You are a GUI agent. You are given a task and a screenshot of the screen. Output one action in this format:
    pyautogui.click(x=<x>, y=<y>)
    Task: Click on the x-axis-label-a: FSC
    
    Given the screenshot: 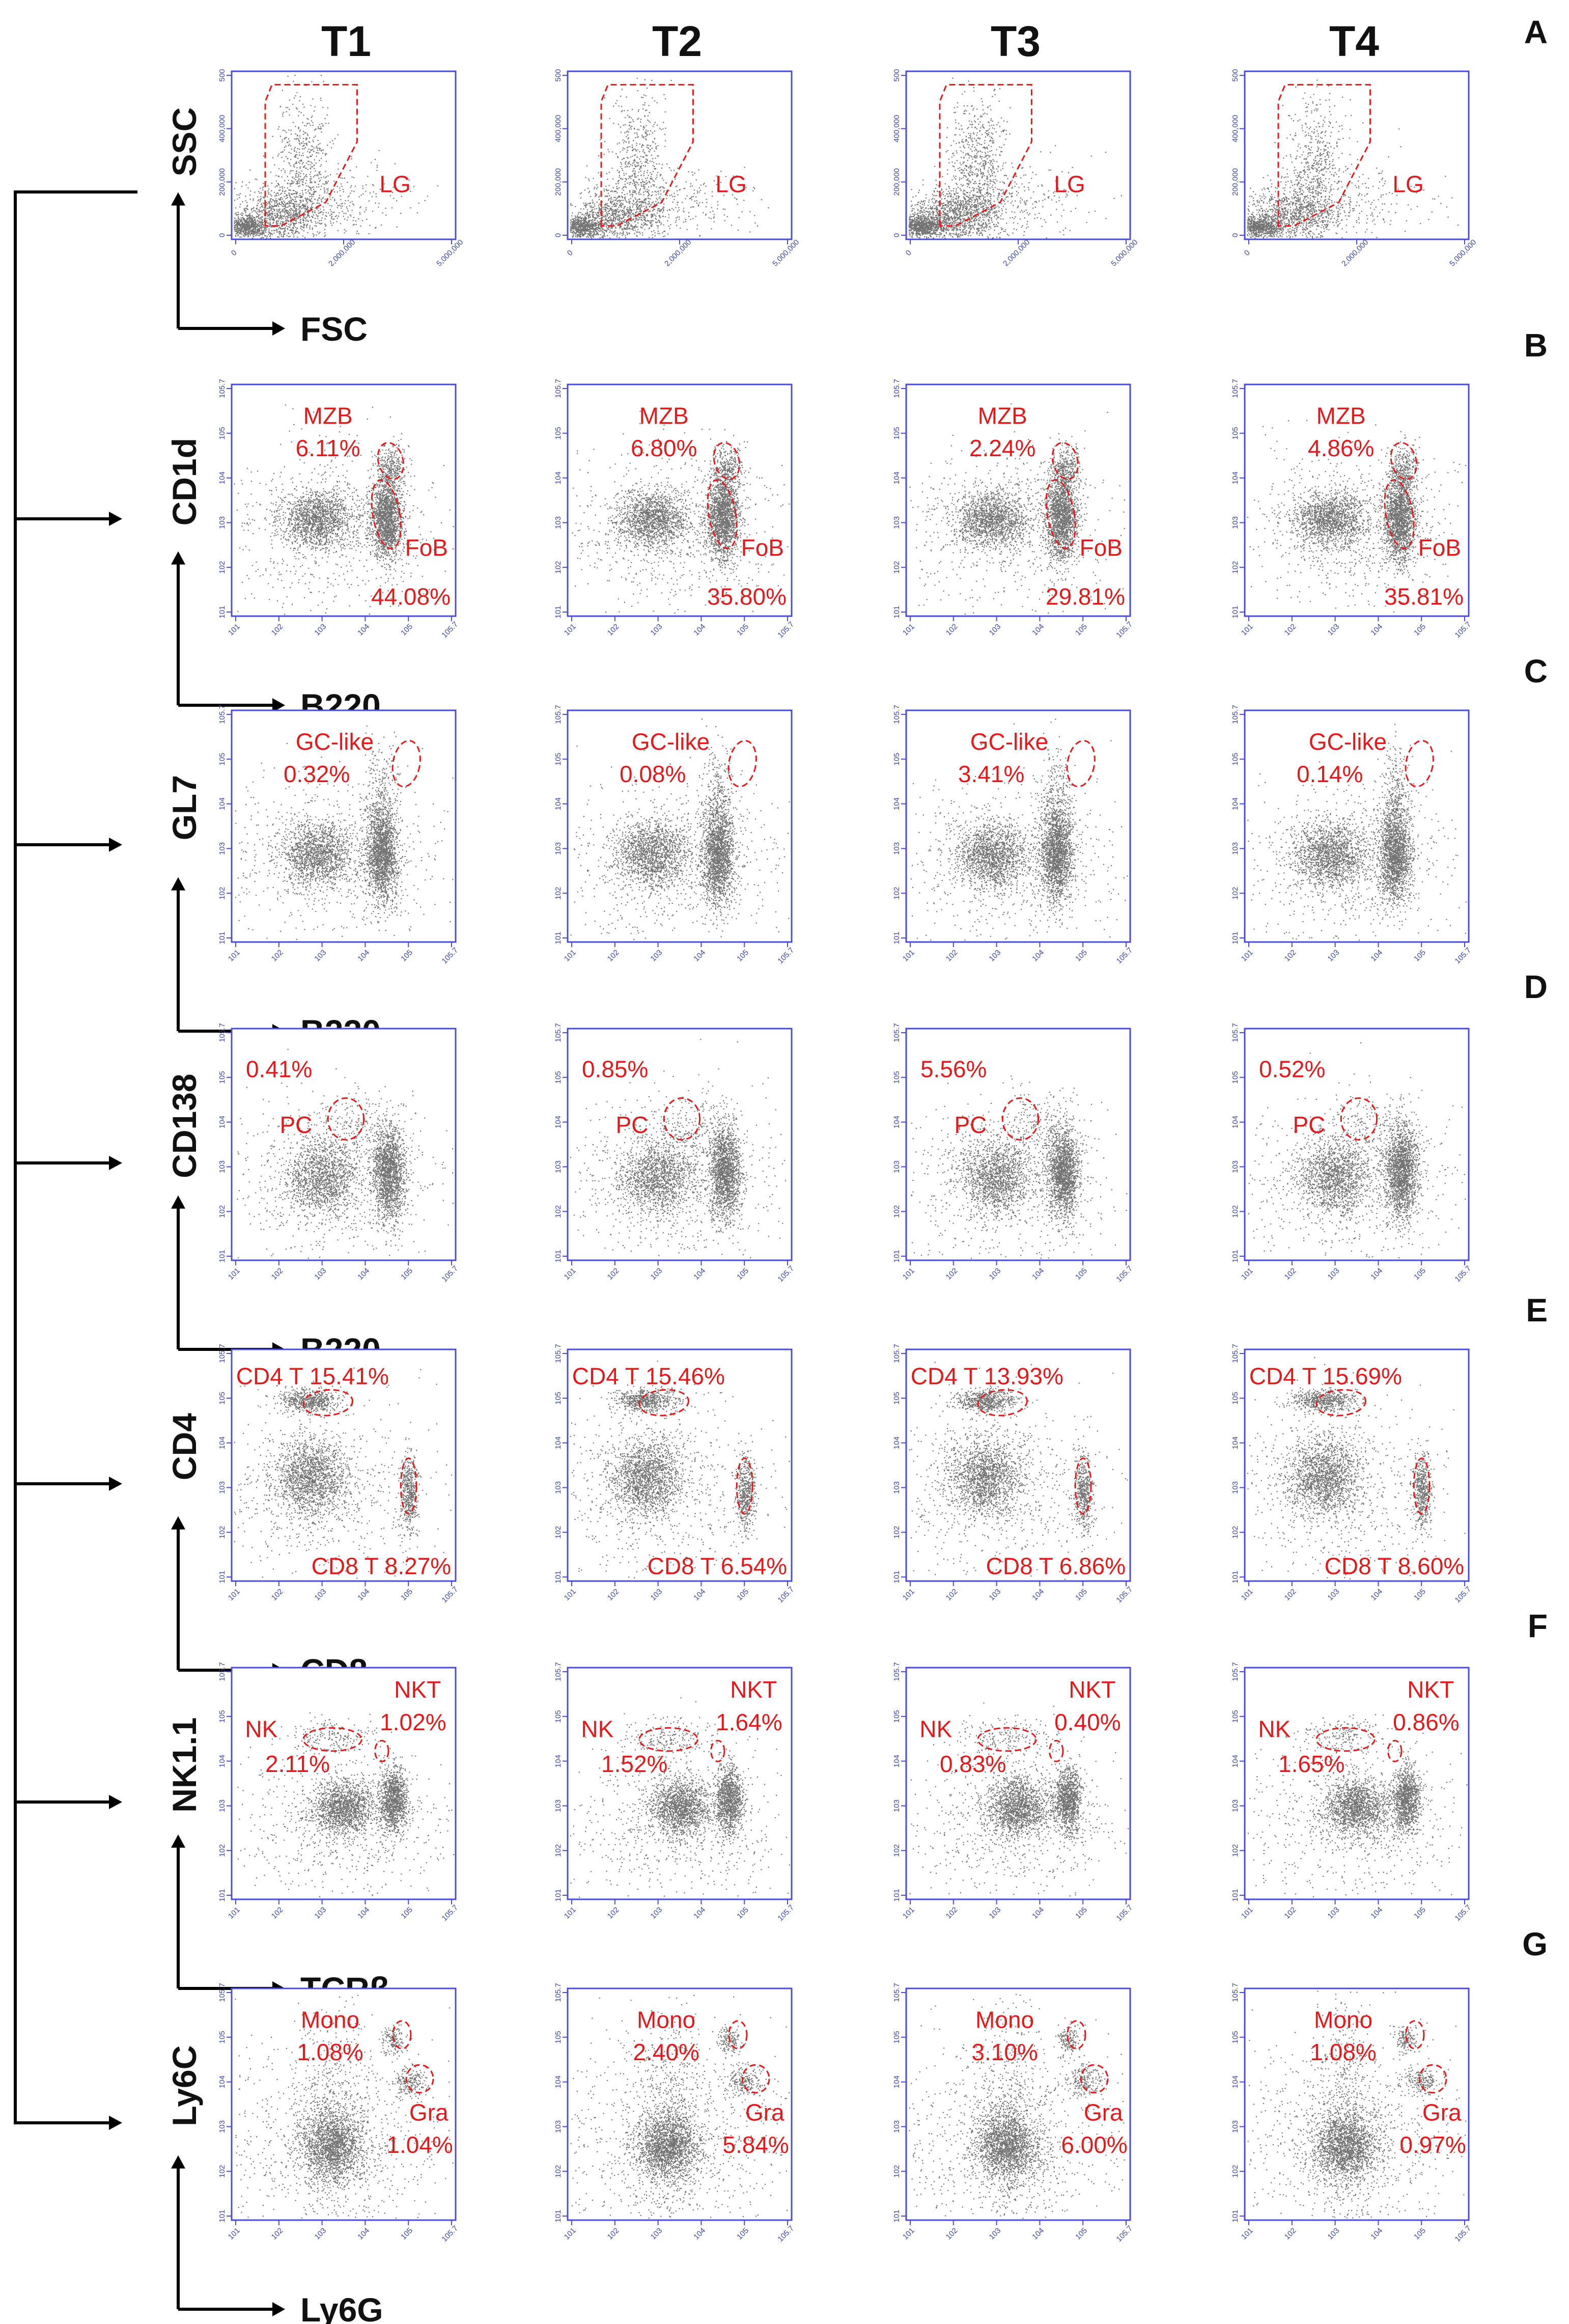 What is the action you would take?
    pyautogui.click(x=334, y=329)
    